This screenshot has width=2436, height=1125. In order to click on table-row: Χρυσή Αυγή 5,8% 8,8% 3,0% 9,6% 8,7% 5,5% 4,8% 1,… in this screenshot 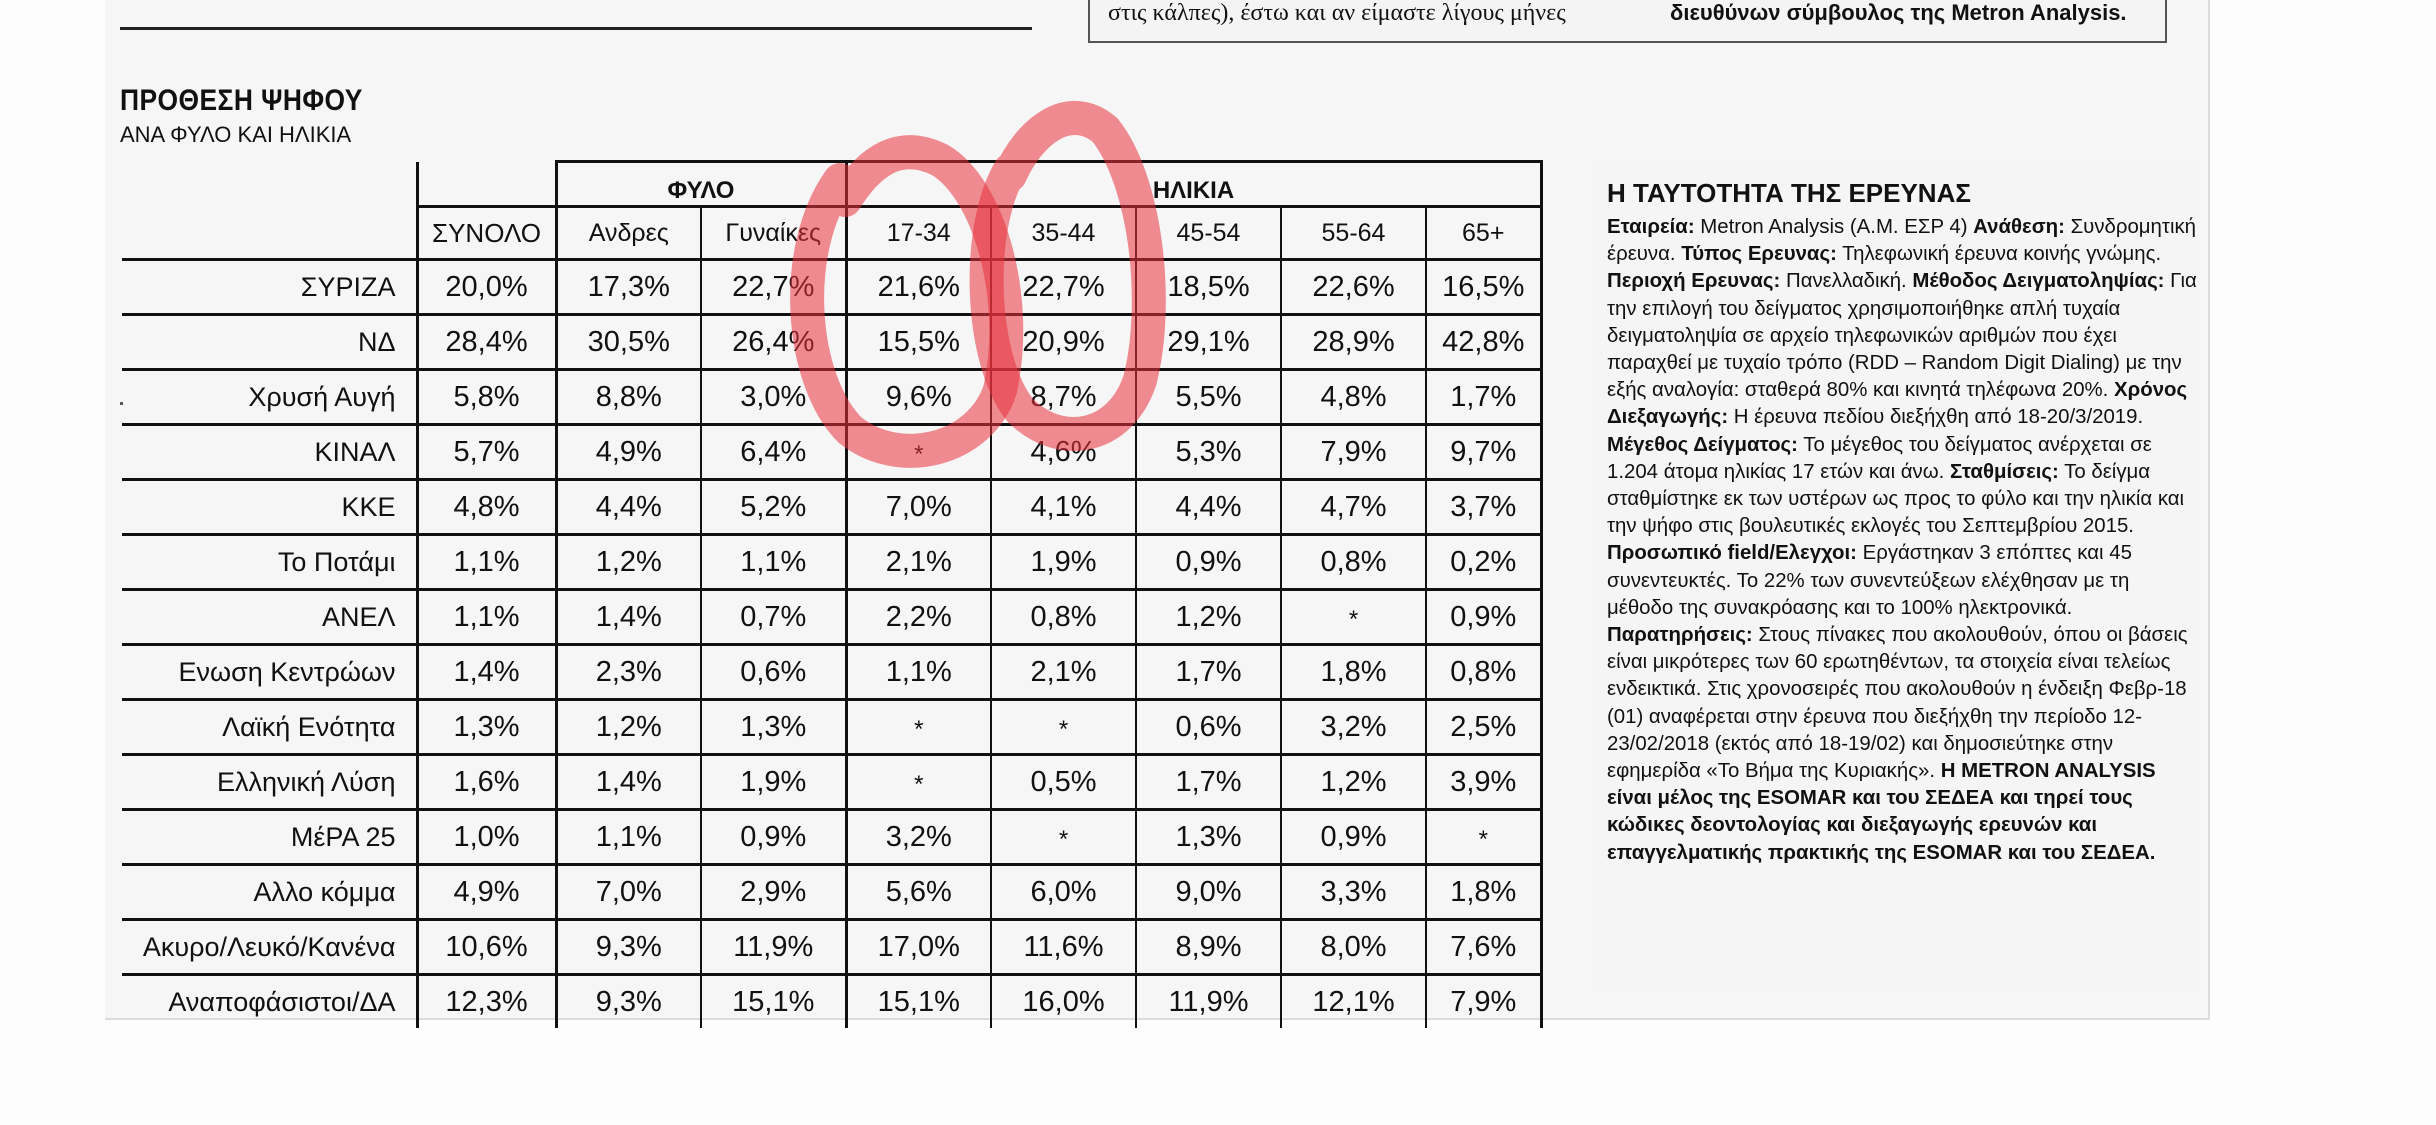, I will do `click(832, 396)`.